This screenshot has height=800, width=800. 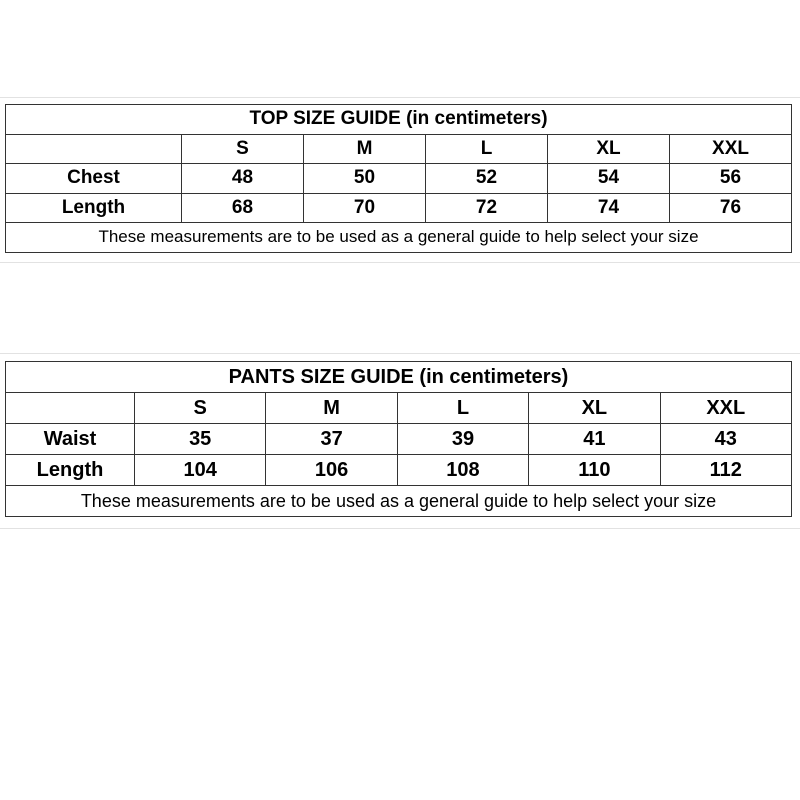 What do you see at coordinates (398, 119) in the screenshot?
I see `table-title: TOP SIZE GUIDE (in centimeters)` at bounding box center [398, 119].